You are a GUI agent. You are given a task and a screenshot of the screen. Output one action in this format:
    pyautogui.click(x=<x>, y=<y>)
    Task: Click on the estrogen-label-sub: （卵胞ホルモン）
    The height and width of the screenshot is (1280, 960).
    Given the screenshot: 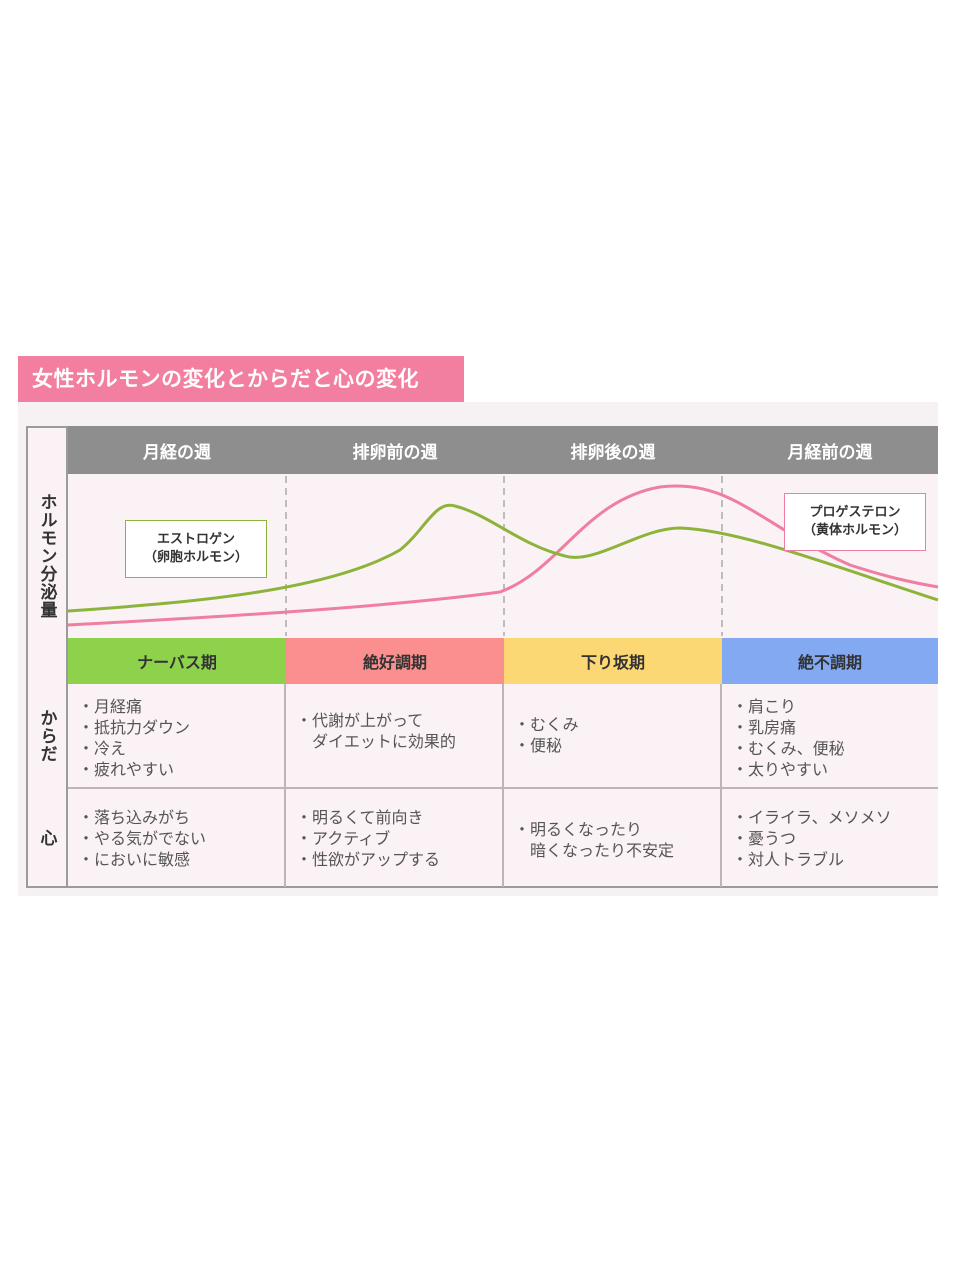 What is the action you would take?
    pyautogui.click(x=195, y=557)
    